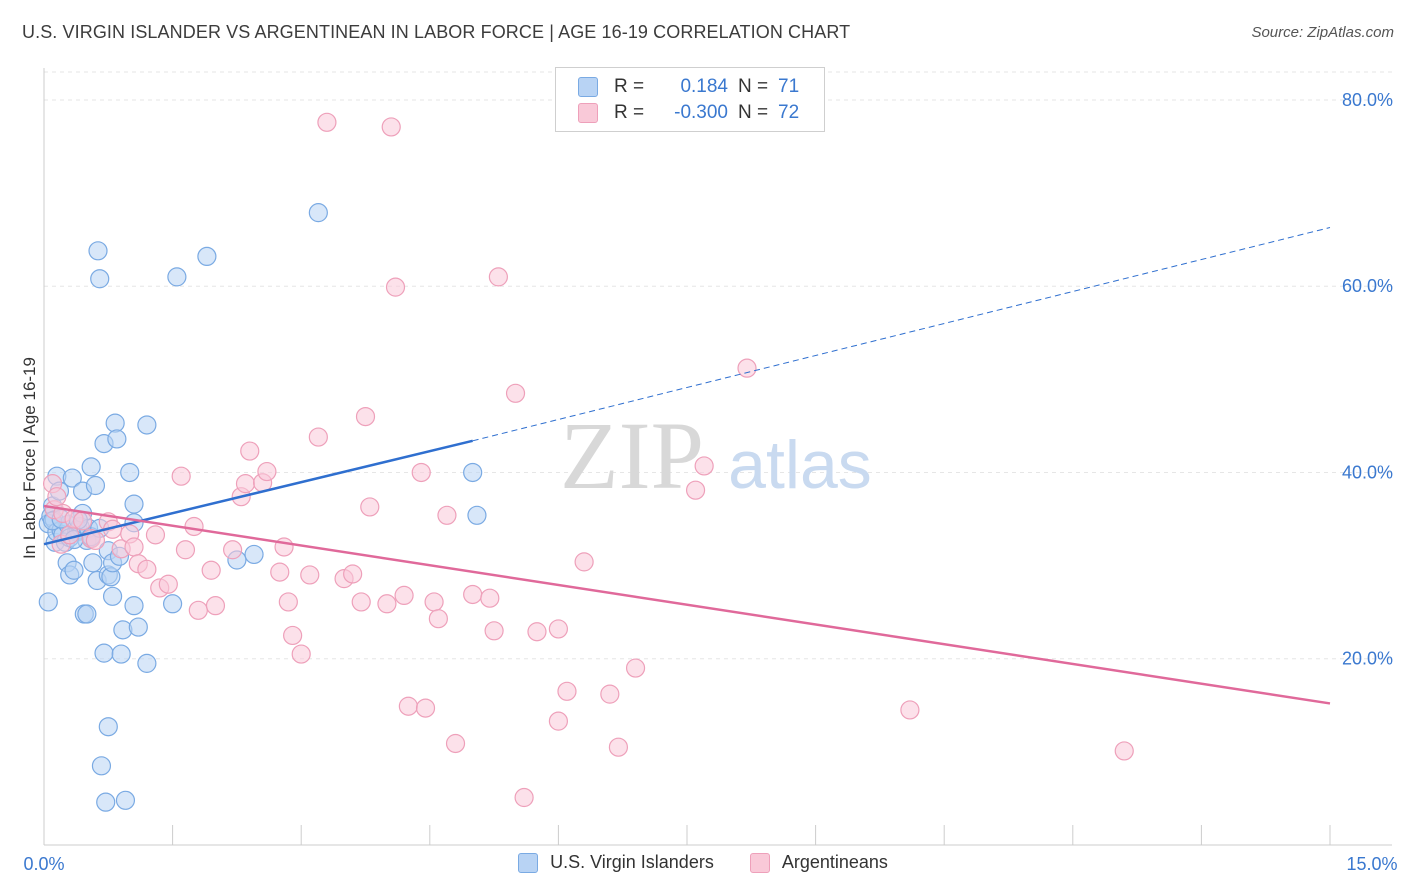  What do you see at coordinates (258, 492) in the screenshot?
I see `virgin-islander-trend-line` at bounding box center [258, 492].